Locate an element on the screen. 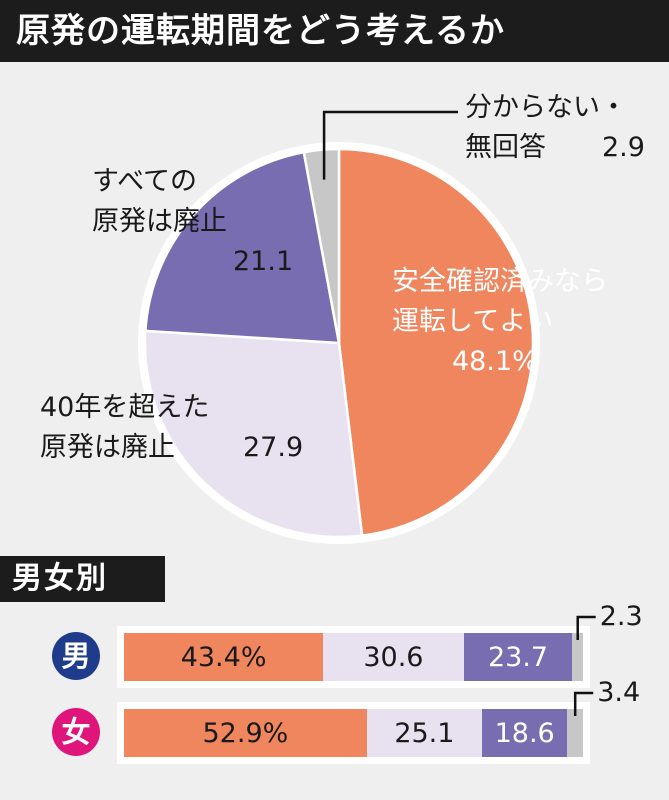  pie-label-all-abolish-line2: 原発は廃止 is located at coordinates (159, 221).